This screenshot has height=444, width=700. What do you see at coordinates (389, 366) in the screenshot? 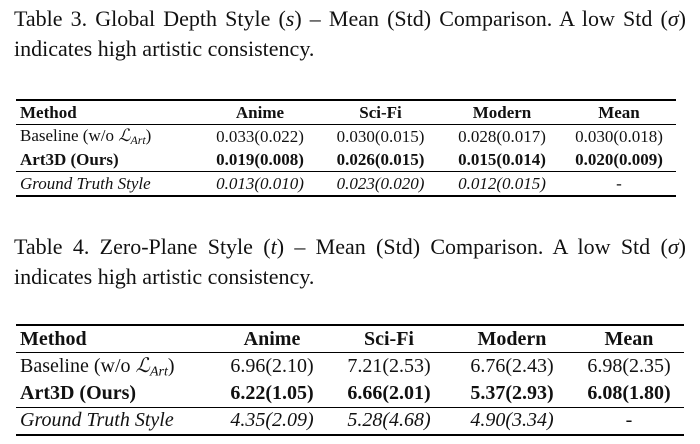
I see `cell-scifi: 7.21(2.53)` at bounding box center [389, 366].